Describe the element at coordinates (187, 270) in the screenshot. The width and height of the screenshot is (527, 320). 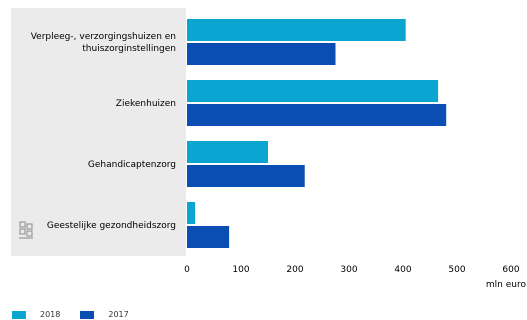
I see `x-tick-label-0: 0` at that location.